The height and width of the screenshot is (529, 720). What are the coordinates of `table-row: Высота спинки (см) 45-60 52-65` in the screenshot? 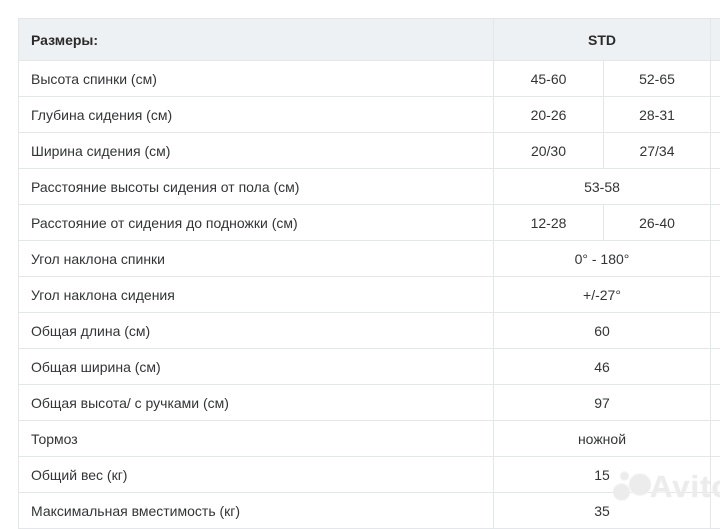 It's located at (369, 79).